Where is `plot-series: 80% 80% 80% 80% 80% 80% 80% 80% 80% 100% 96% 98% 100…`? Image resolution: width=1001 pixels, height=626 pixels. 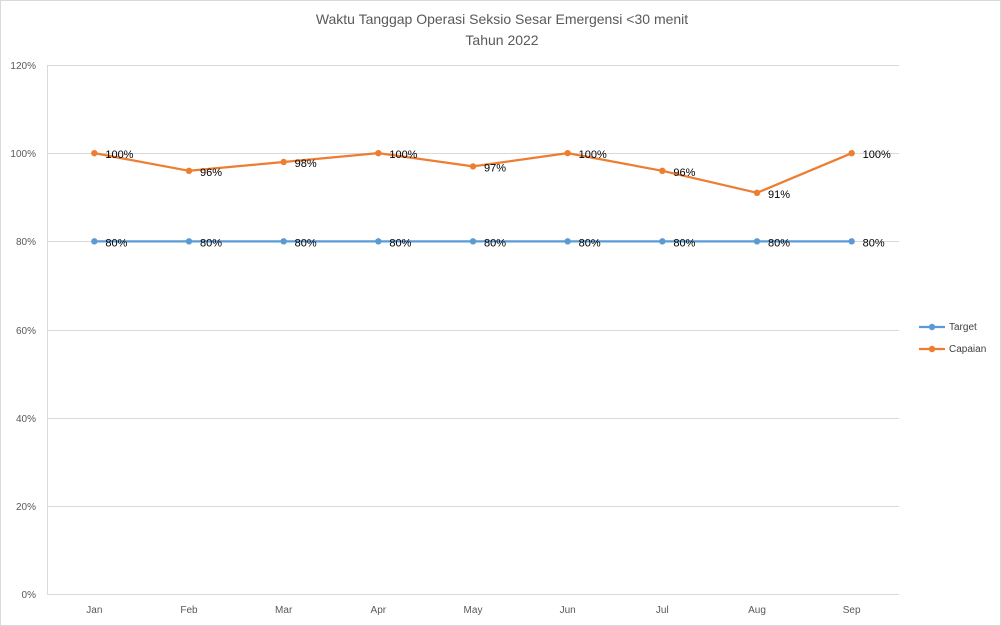 plot-series: 80% 80% 80% 80% 80% 80% 80% 80% 80% 100% 96% 98% 100… is located at coordinates (491, 199).